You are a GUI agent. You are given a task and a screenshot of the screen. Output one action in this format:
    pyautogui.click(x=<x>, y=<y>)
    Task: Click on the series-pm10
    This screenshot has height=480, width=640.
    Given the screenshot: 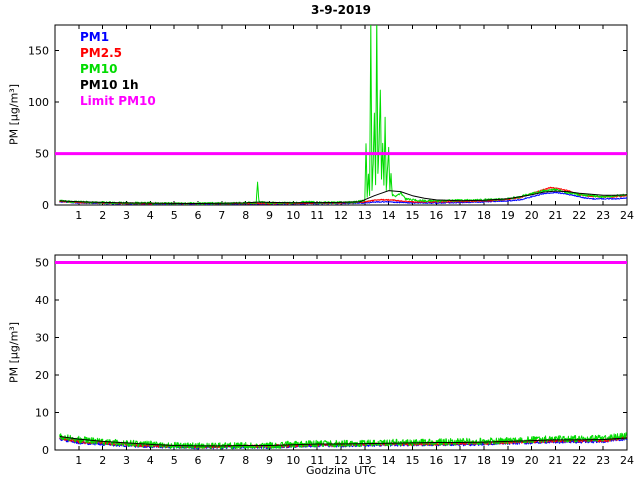 What is the action you would take?
    pyautogui.click(x=343, y=441)
    